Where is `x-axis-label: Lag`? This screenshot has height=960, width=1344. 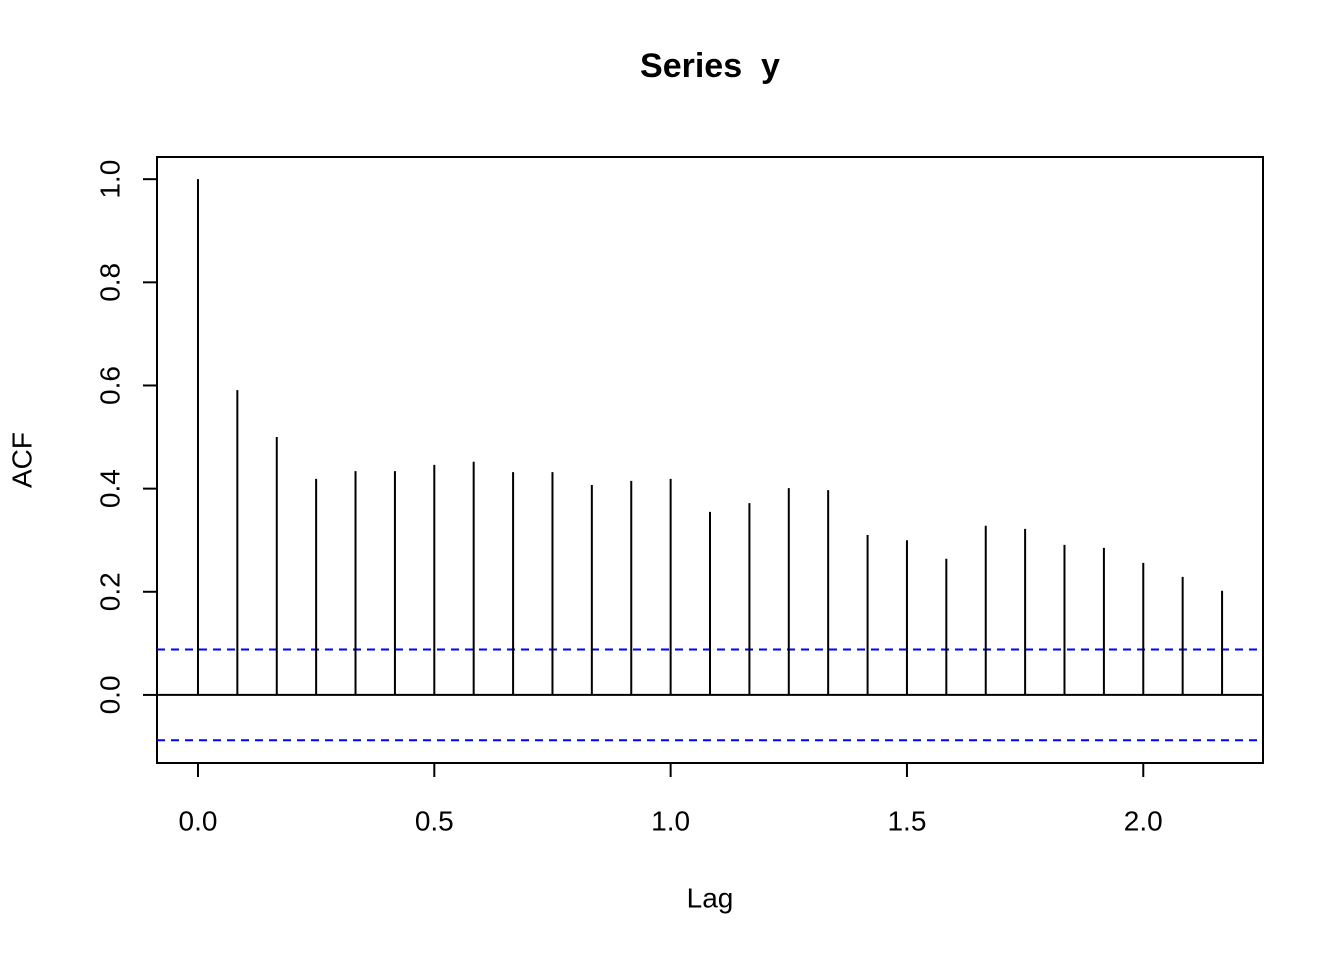
x-axis-label: Lag is located at coordinates (710, 897).